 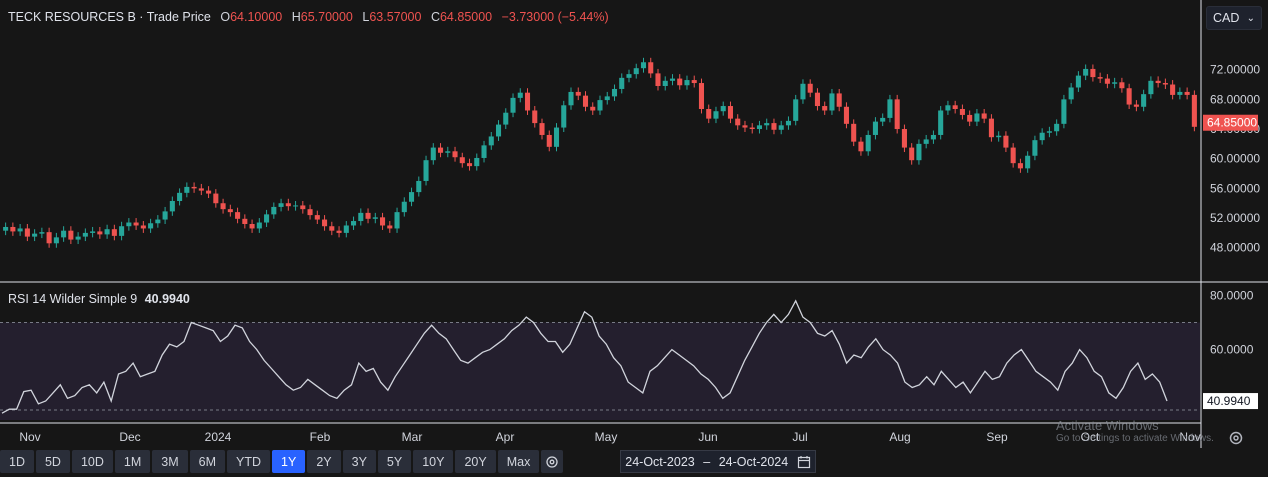 What do you see at coordinates (132, 461) in the screenshot?
I see `range-button-1m: 1M` at bounding box center [132, 461].